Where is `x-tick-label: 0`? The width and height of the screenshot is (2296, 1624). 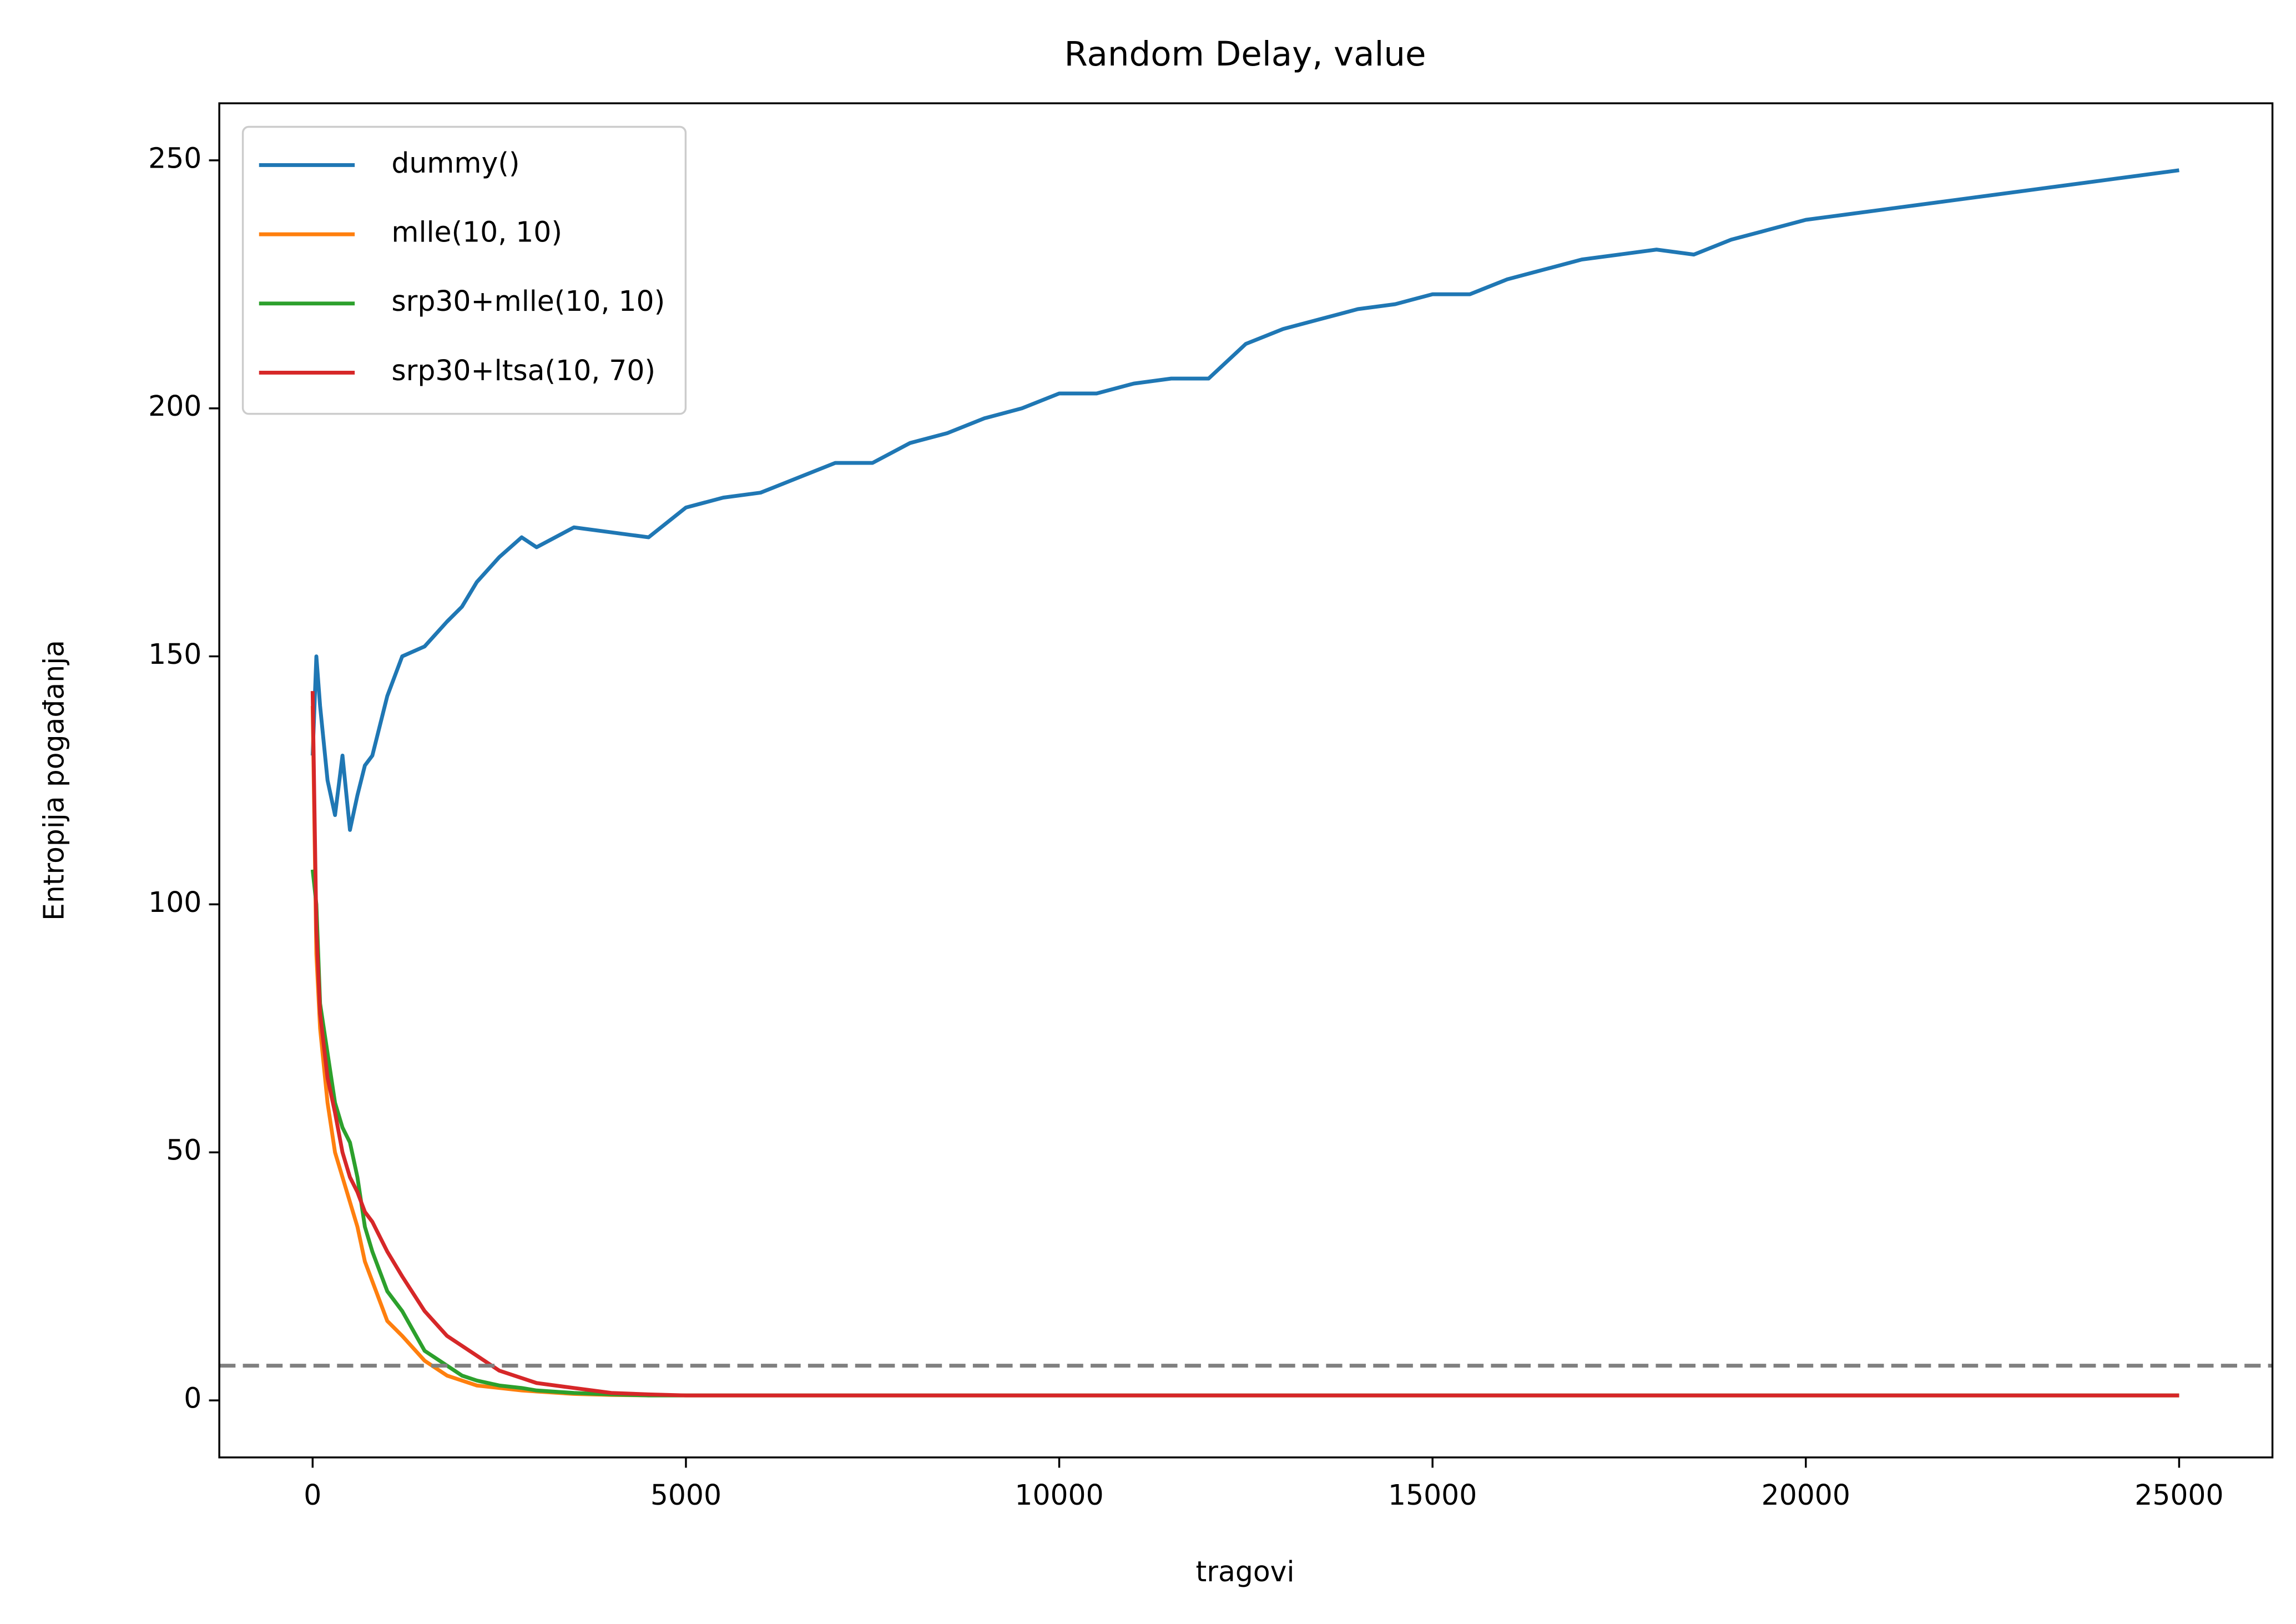 x-tick-label: 0 is located at coordinates (312, 1495).